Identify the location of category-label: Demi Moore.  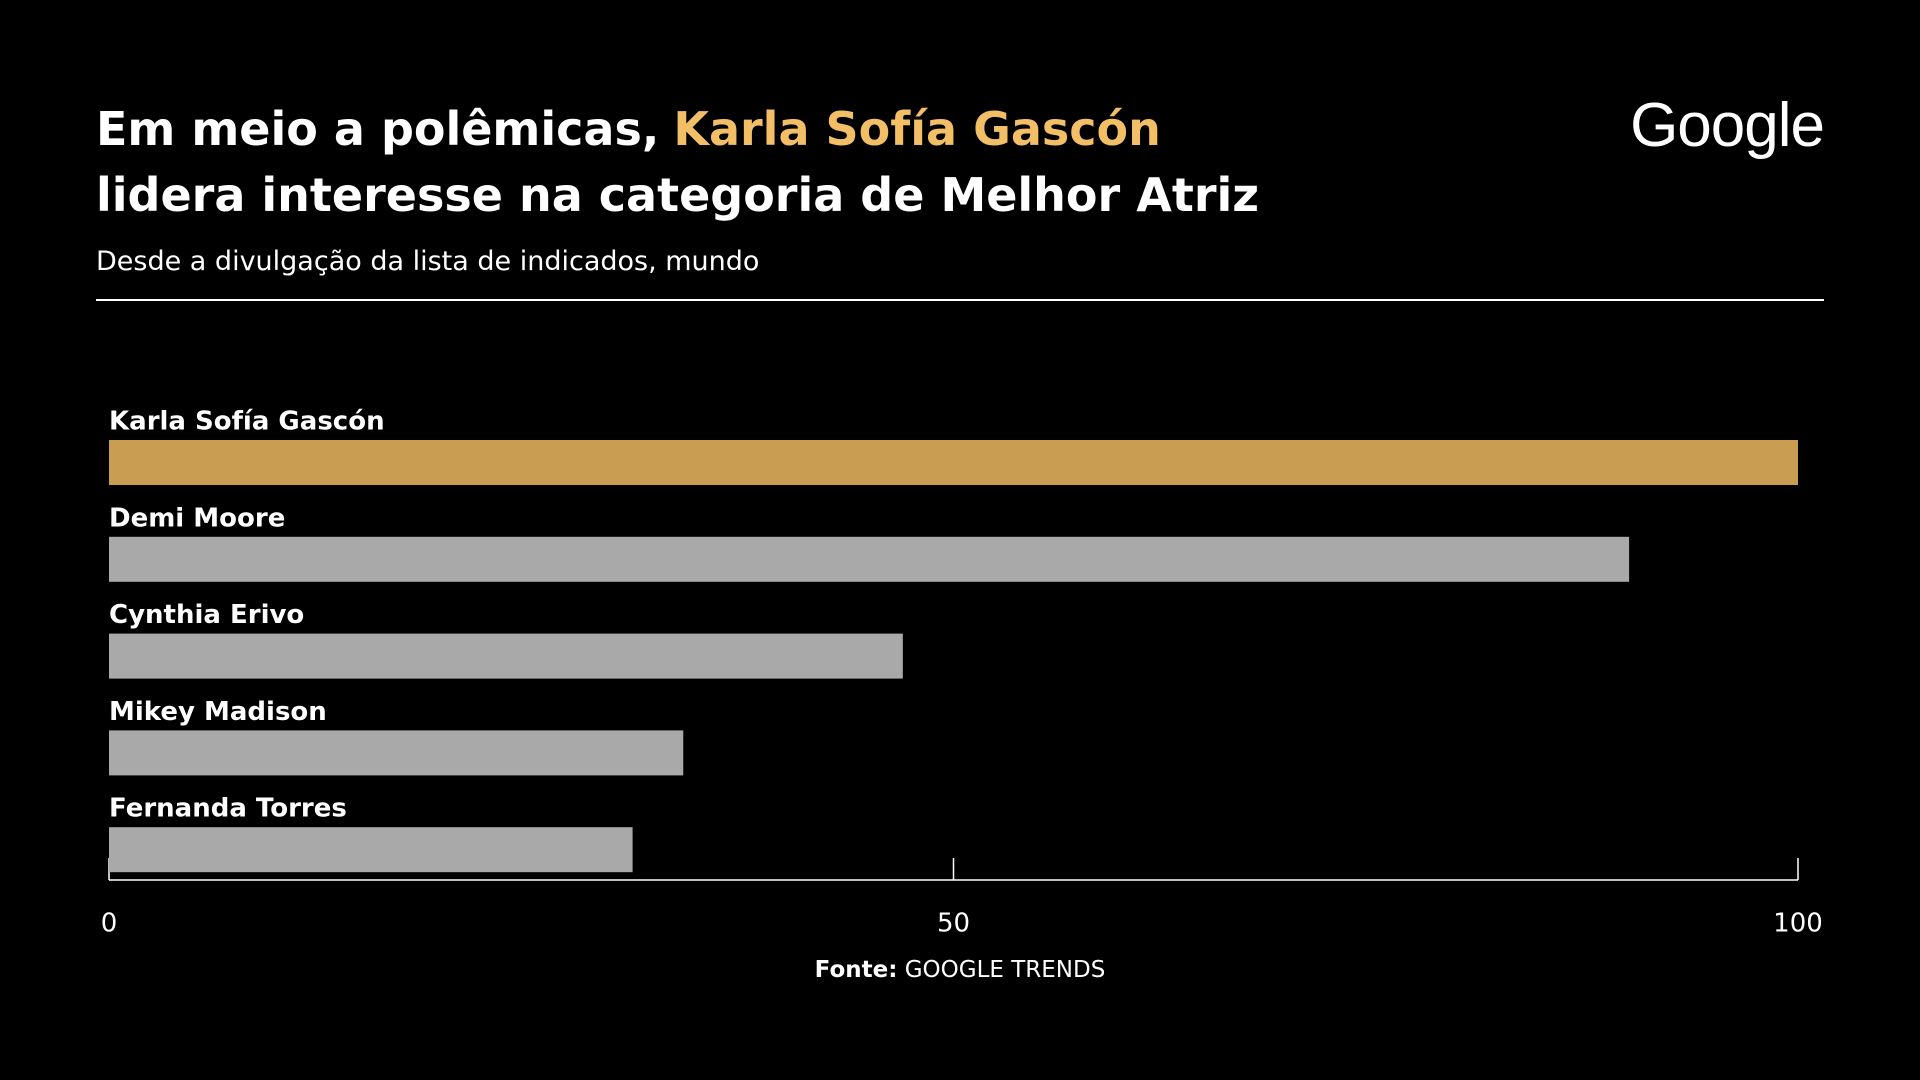
(197, 518).